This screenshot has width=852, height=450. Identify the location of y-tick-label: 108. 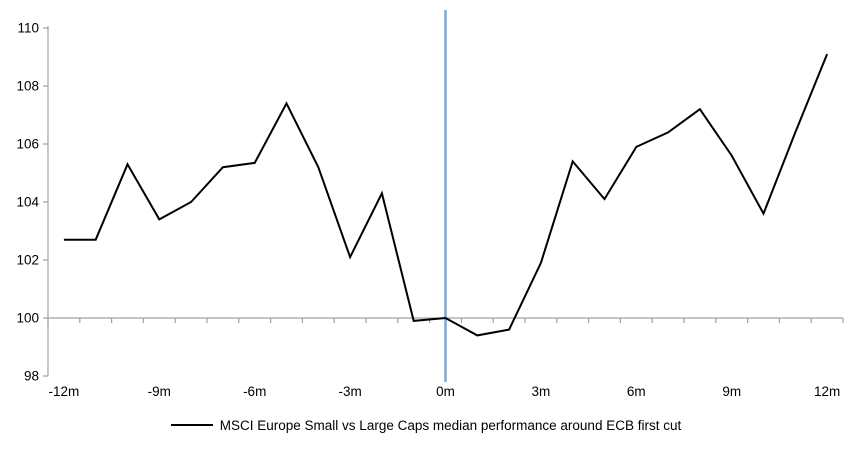
(27, 86).